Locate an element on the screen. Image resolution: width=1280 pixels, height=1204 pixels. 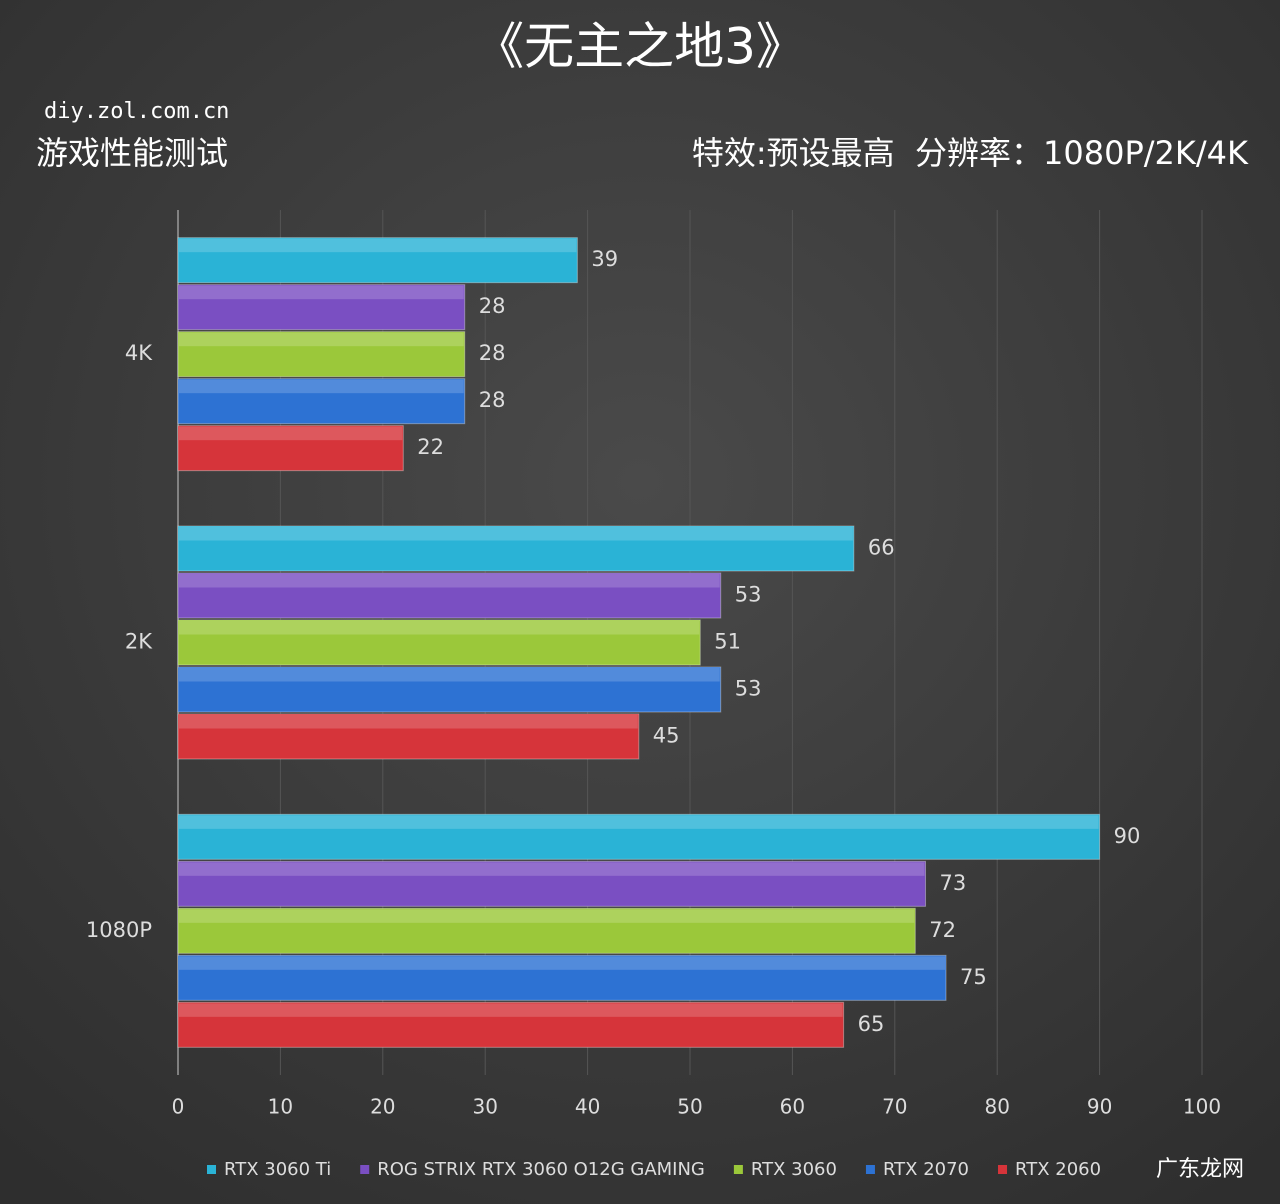
subtitle: 游戏性能测试 is located at coordinates (132, 153).